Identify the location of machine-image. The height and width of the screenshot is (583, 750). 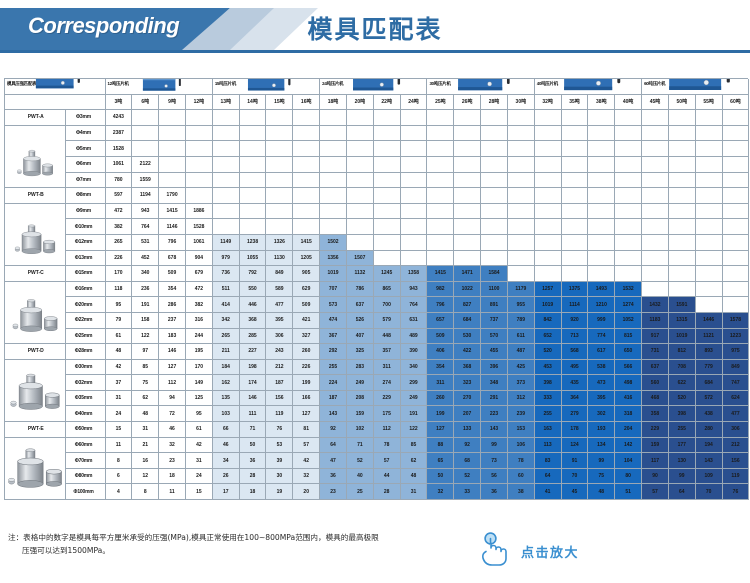
(695, 86).